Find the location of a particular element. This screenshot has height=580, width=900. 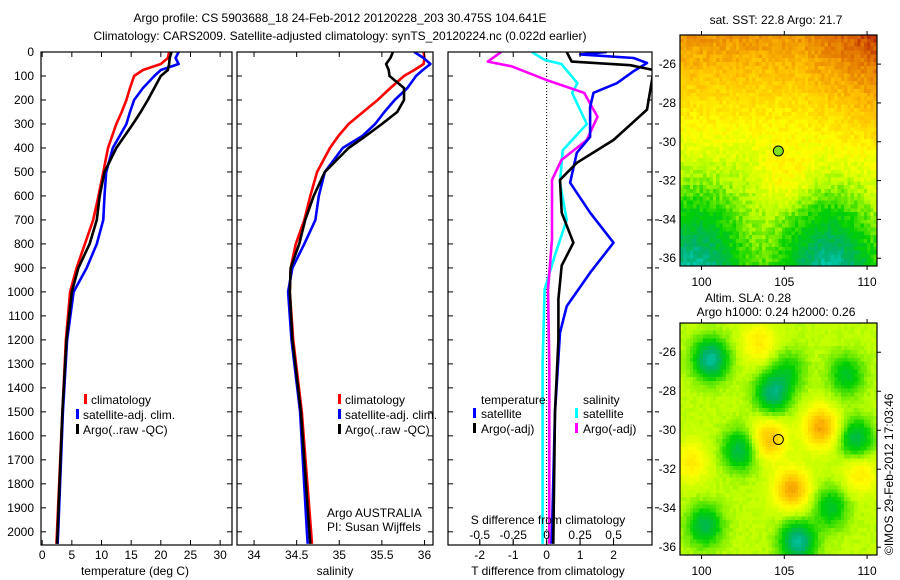

legend-swatch-t-argo is located at coordinates (474, 428).